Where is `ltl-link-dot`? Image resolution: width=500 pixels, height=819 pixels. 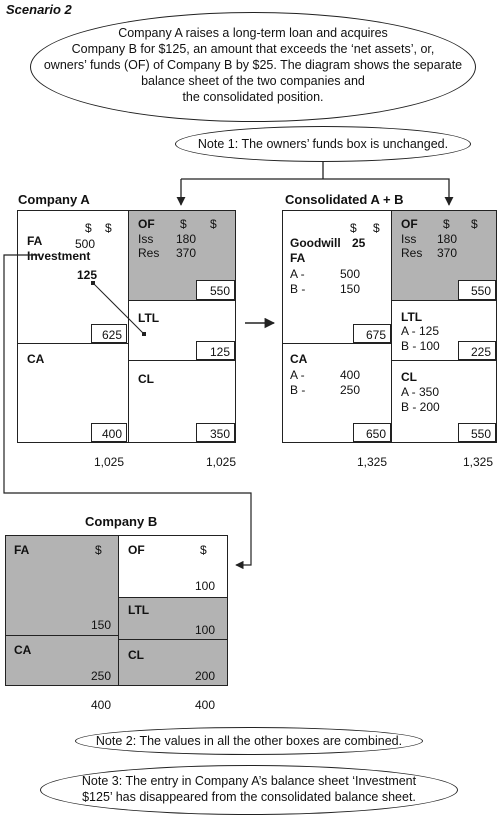 ltl-link-dot is located at coordinates (144, 334).